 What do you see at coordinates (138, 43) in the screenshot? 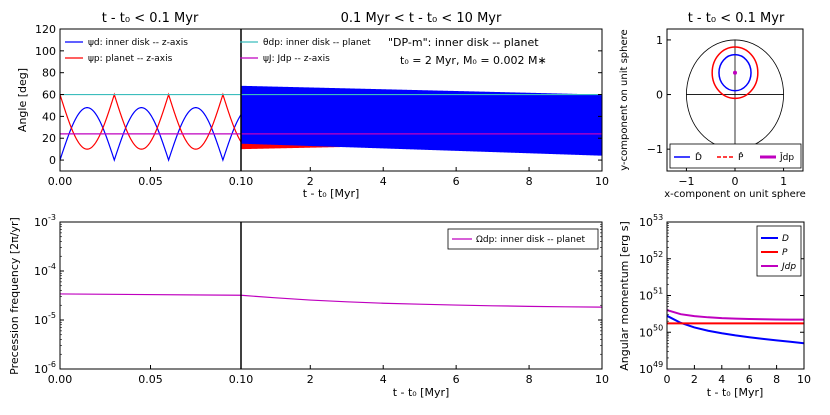
I see `legend-label-psi-d: ψd: inner disk -- z-axis` at bounding box center [138, 43].